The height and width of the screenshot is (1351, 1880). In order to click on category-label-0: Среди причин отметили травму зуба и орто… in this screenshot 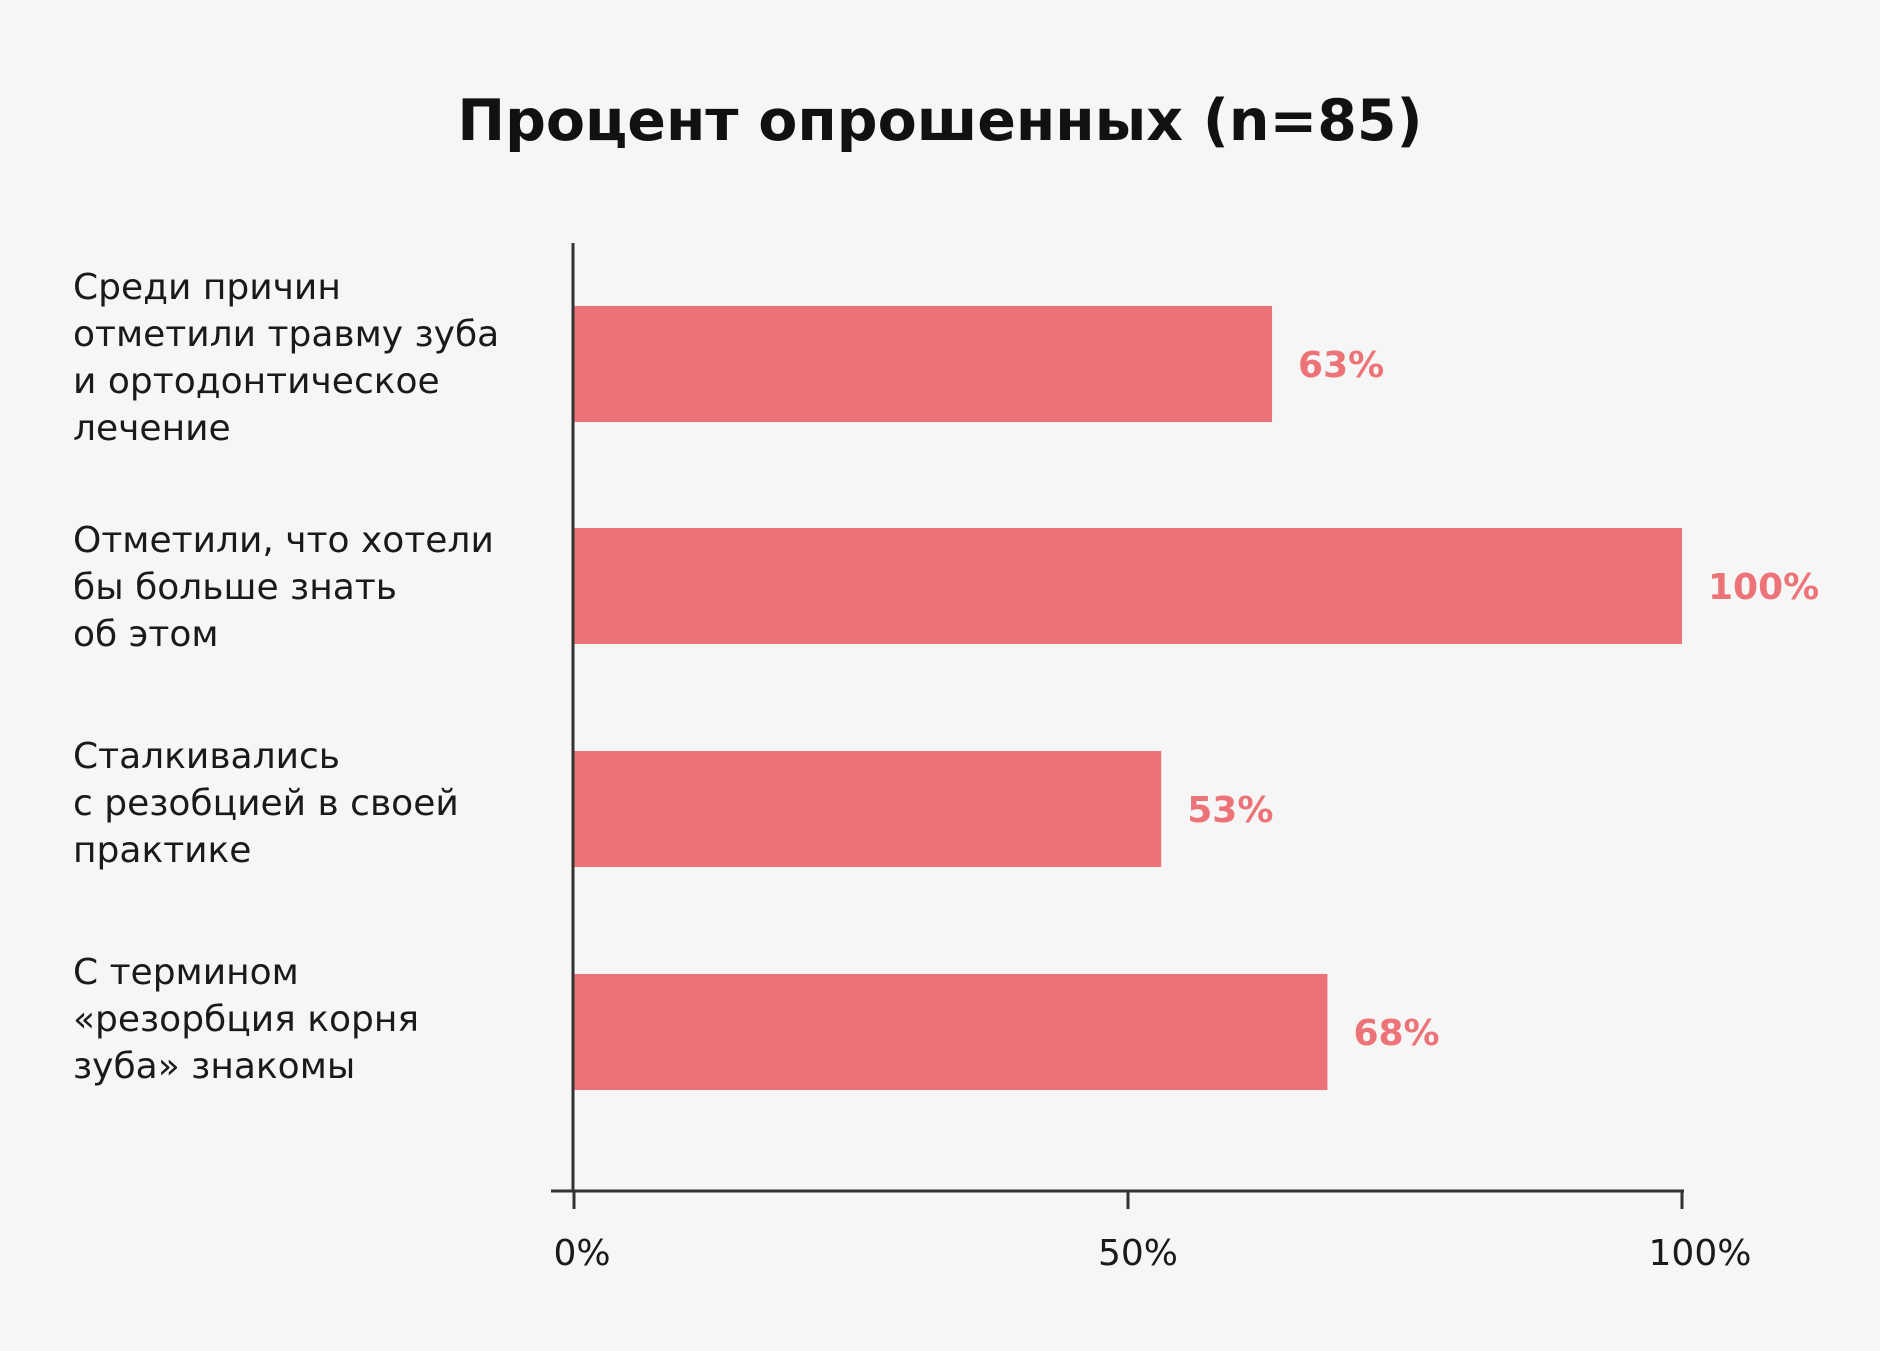, I will do `click(286, 358)`.